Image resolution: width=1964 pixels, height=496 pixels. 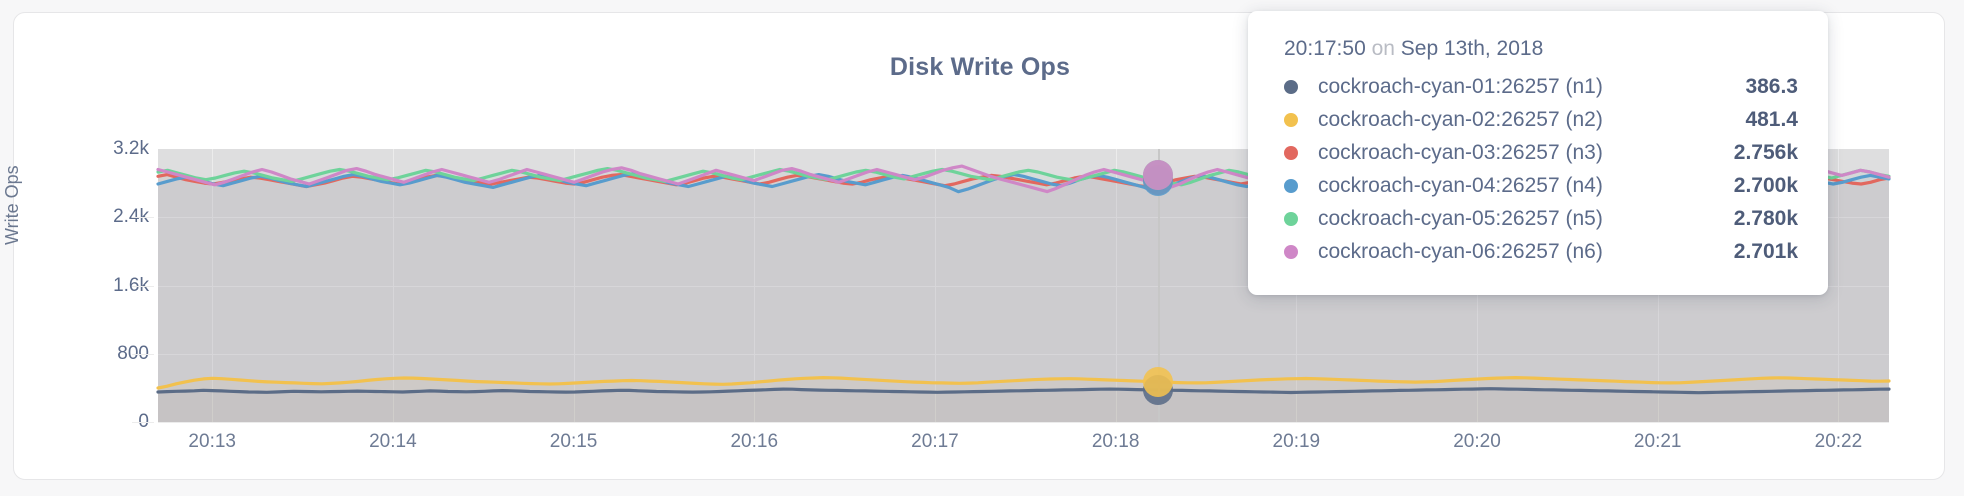 What do you see at coordinates (1765, 251) in the screenshot?
I see `tooltip-series-value: 2.701k` at bounding box center [1765, 251].